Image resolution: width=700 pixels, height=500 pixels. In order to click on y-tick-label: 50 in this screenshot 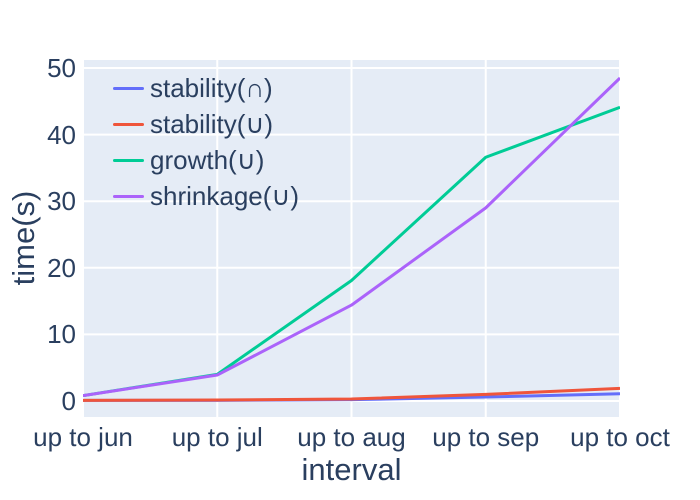, I will do `click(61, 67)`.